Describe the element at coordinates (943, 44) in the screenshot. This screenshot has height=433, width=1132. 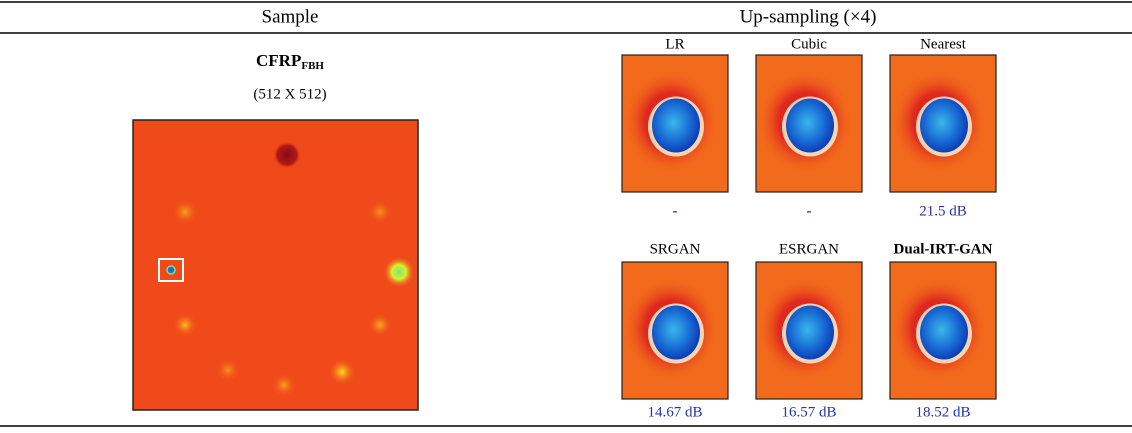
I see `method-label: Nearest` at that location.